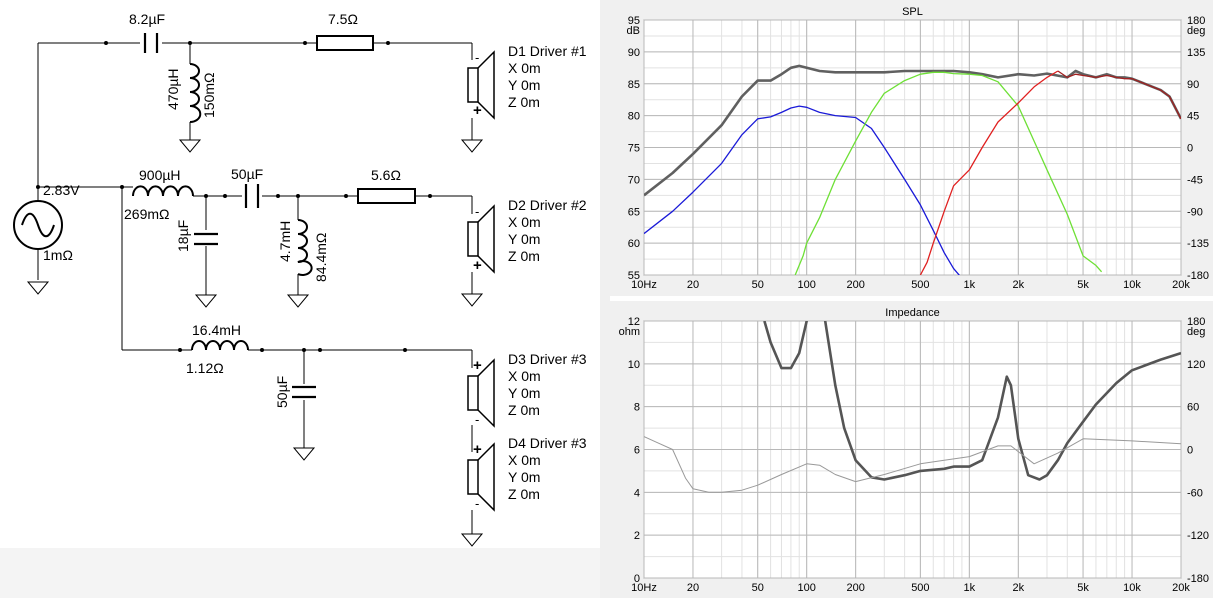  Describe the element at coordinates (1195, 180) in the screenshot. I see `y2-tick-label: -45` at that location.